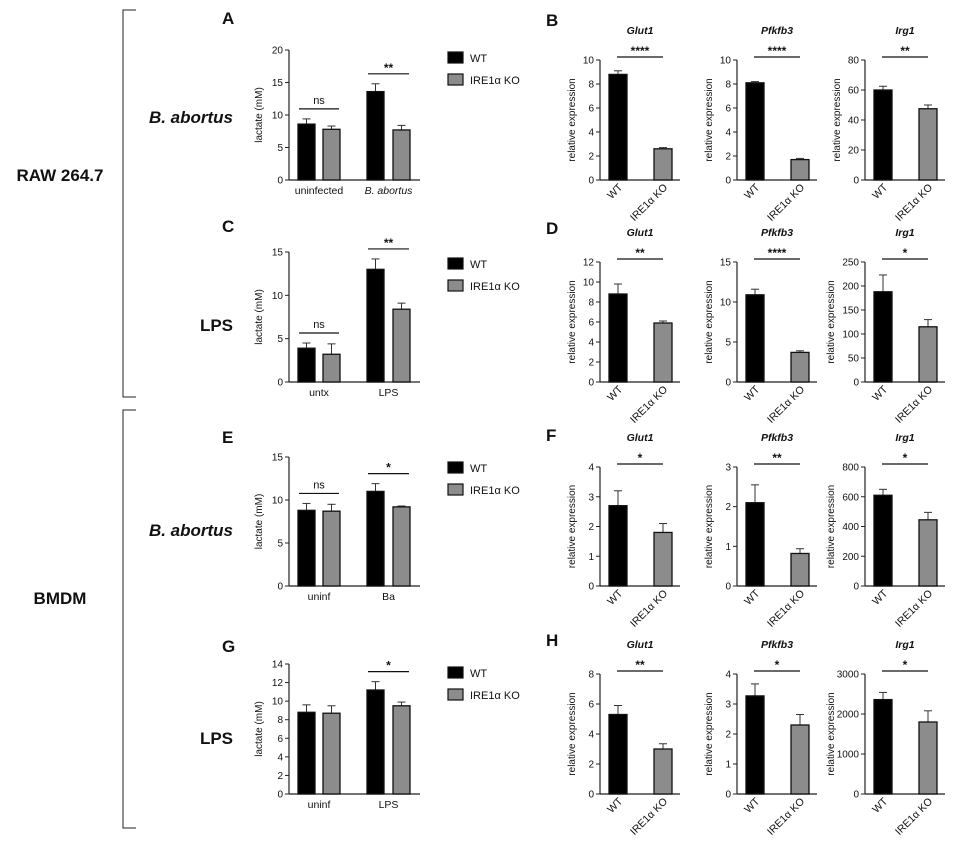  What do you see at coordinates (389, 191) in the screenshot?
I see `x-tick-label: B. abortus` at bounding box center [389, 191].